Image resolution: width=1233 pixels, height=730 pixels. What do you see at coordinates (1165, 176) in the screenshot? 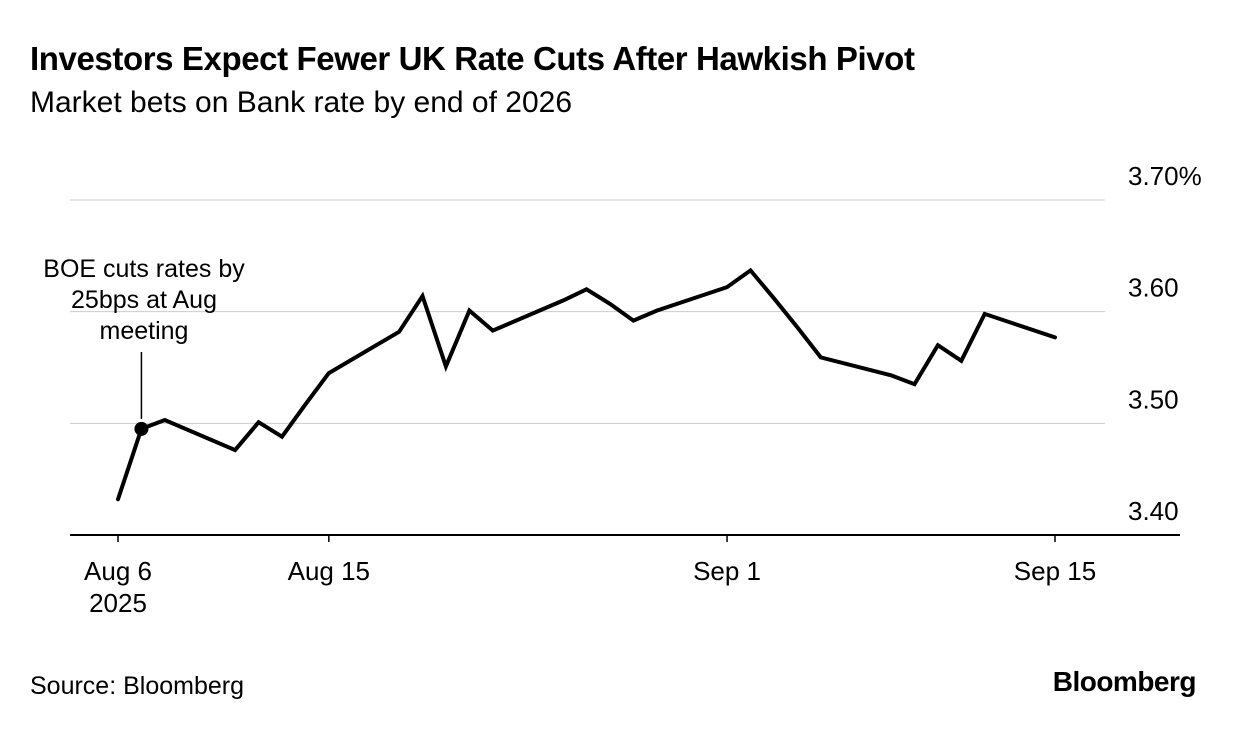
I see `y-axis-label: 3.70%` at bounding box center [1165, 176].